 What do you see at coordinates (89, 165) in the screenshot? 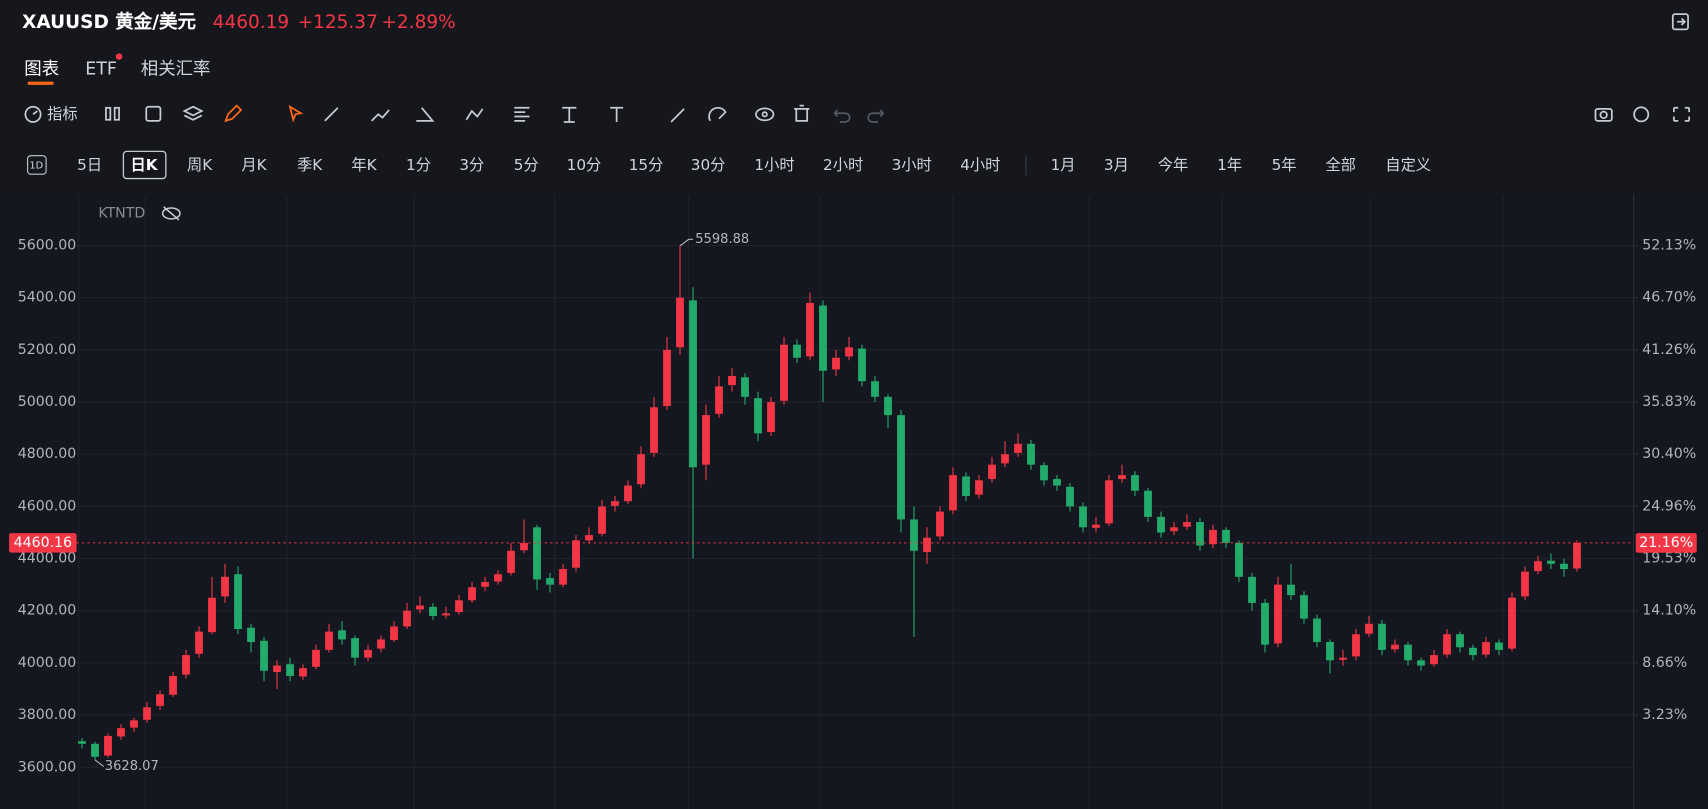
I see `period-button: 5日` at bounding box center [89, 165].